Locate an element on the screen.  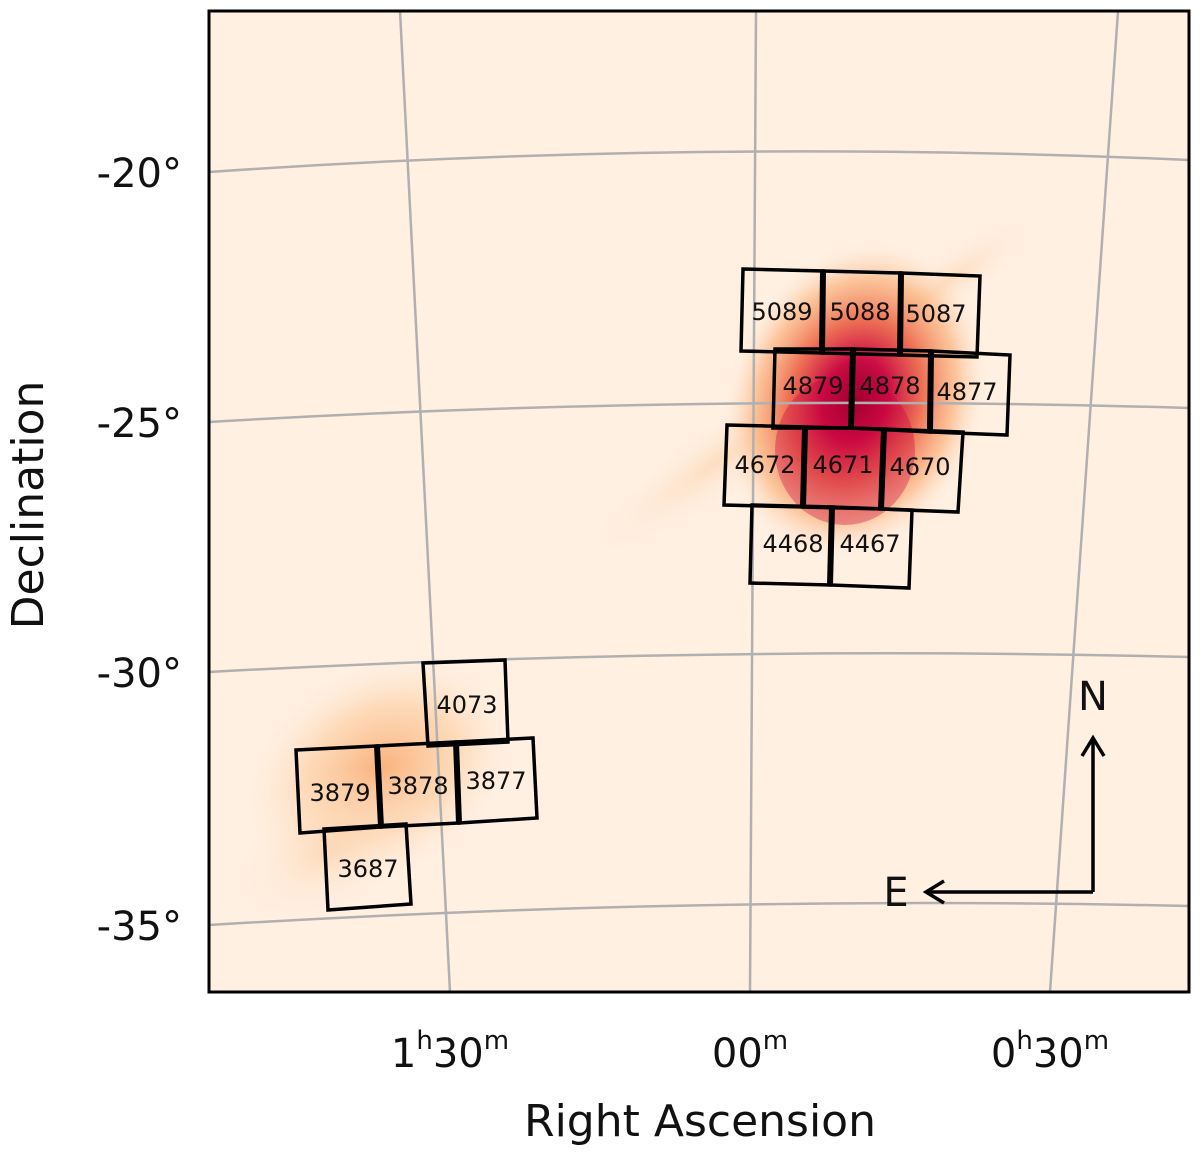
dec-tick-label: -35° is located at coordinates (139, 927).